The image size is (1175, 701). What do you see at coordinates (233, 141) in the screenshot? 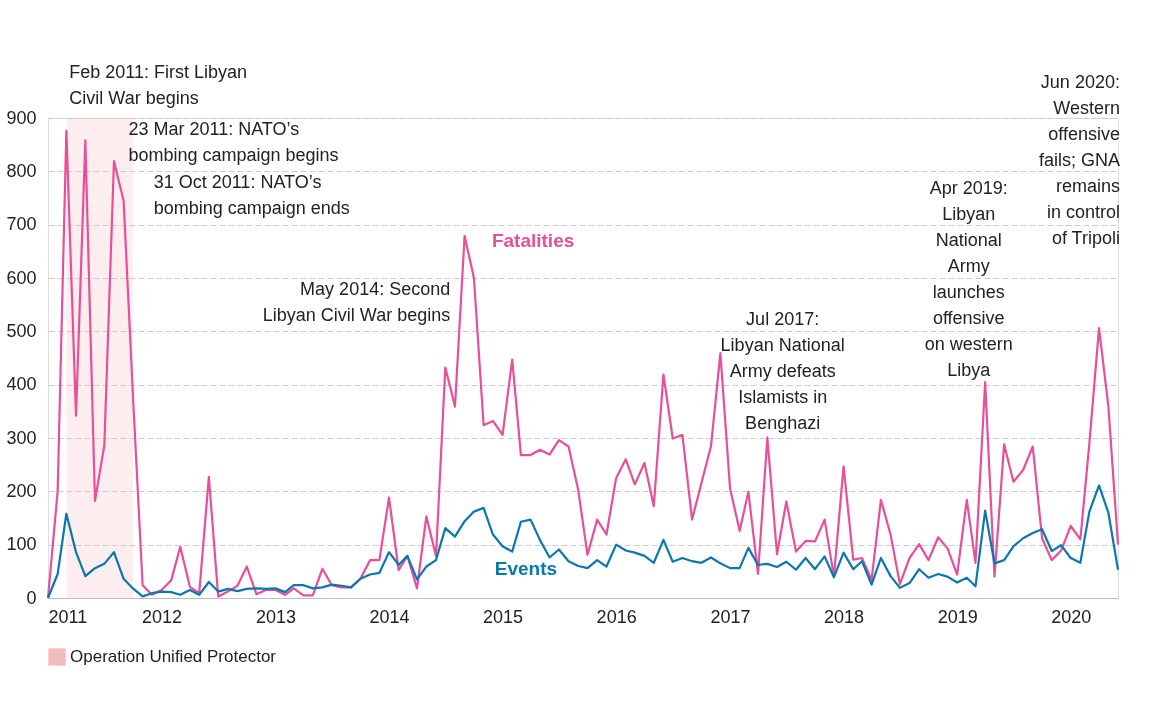
I see `annotation: 23 Mar 2011: NATO’s bombing campaign begins` at bounding box center [233, 141].